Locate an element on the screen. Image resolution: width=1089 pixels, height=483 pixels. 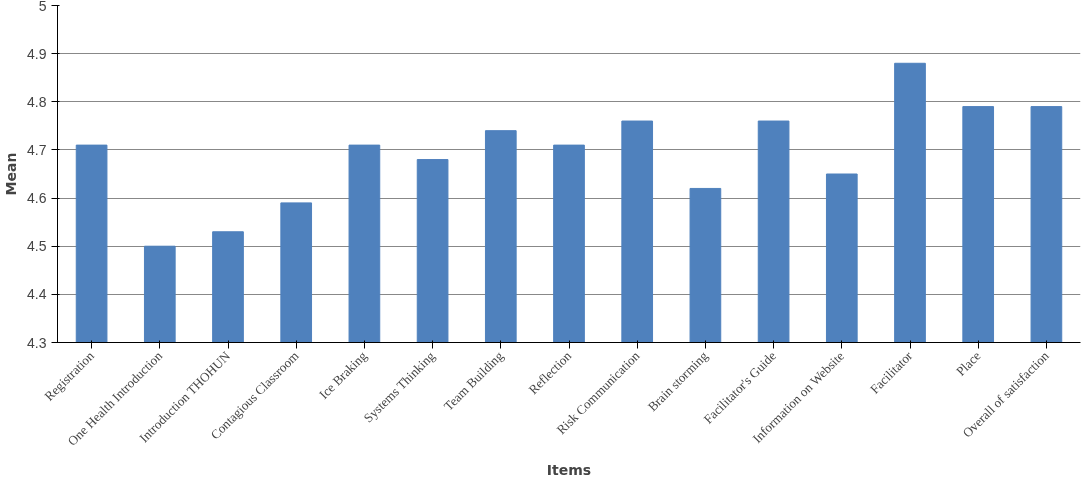
y-tick-label: 4.7 is located at coordinates (37, 149).